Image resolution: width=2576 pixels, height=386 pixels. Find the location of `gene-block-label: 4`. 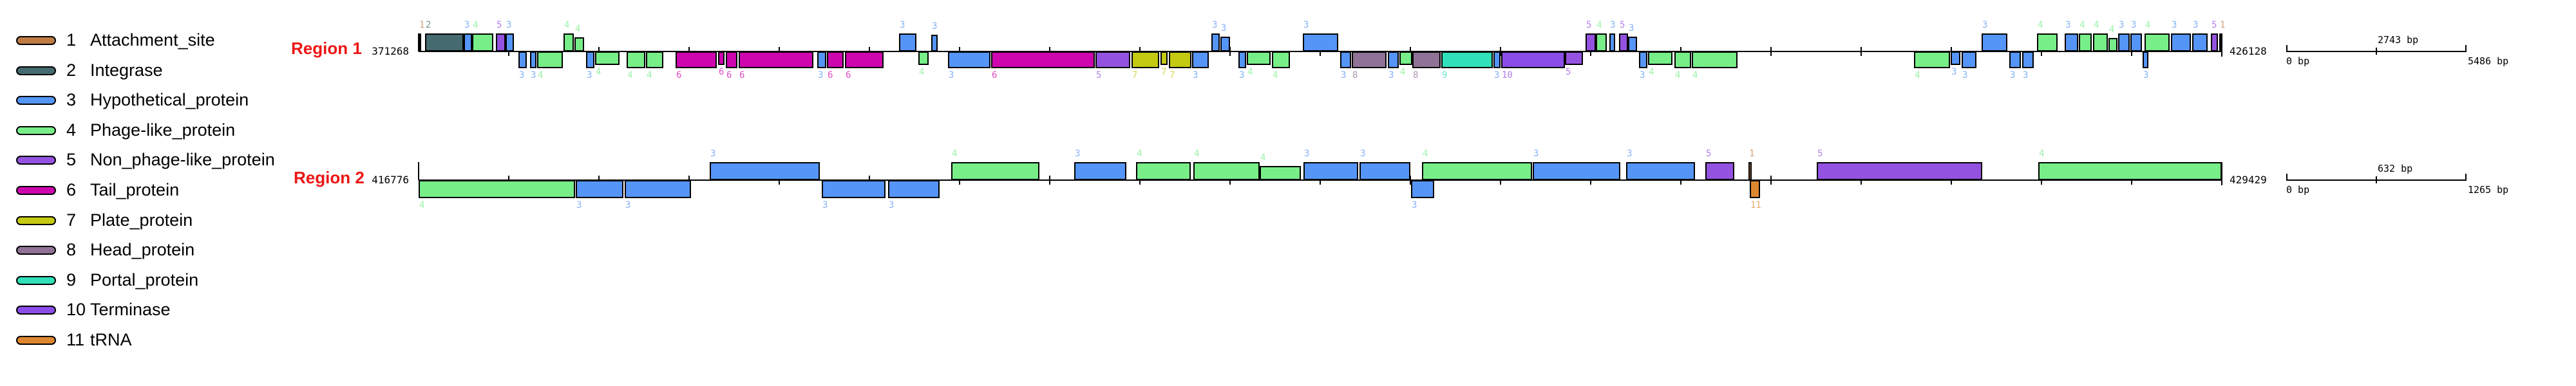

gene-block-label: 4 is located at coordinates (2042, 154).